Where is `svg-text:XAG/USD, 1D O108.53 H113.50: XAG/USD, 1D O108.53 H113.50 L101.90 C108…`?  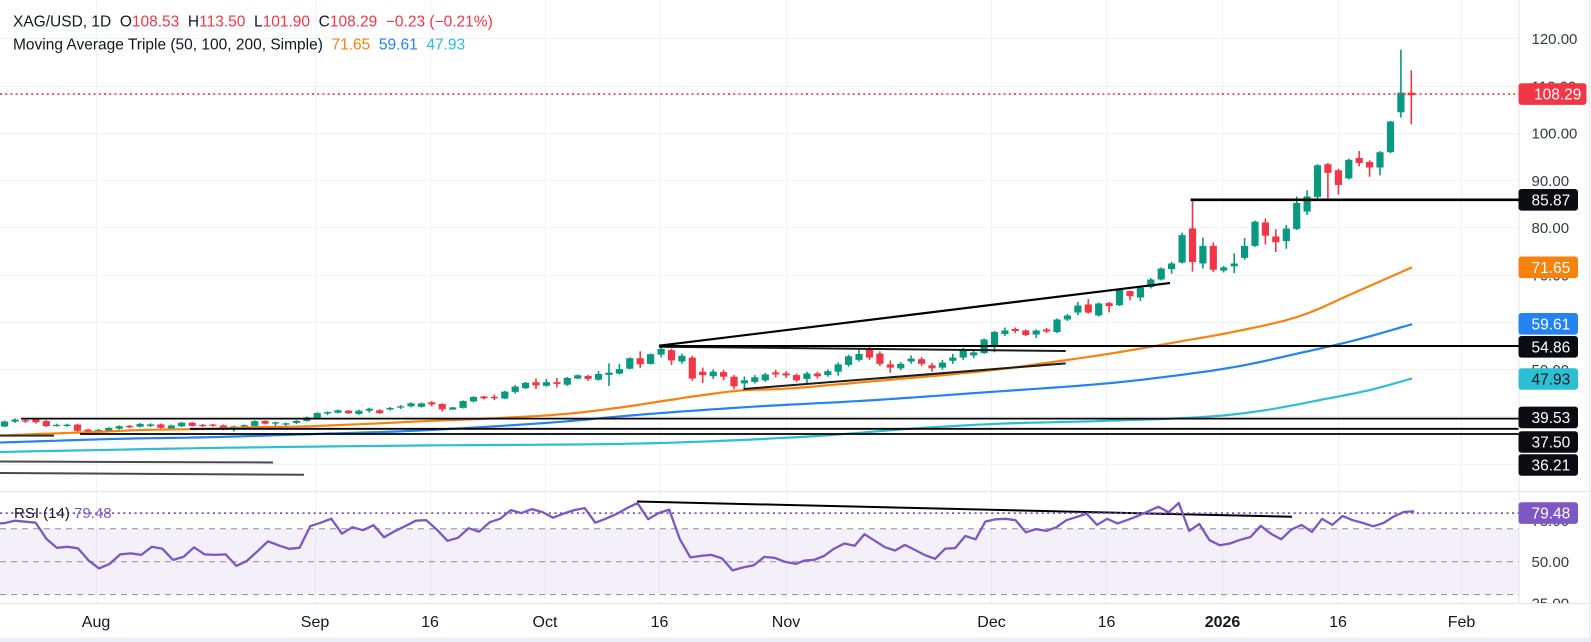
svg-text:XAG/USD, 1D O108.53 H113.50: XAG/USD, 1D O108.53 H113.50 L101.90 C108… is located at coordinates (253, 22).